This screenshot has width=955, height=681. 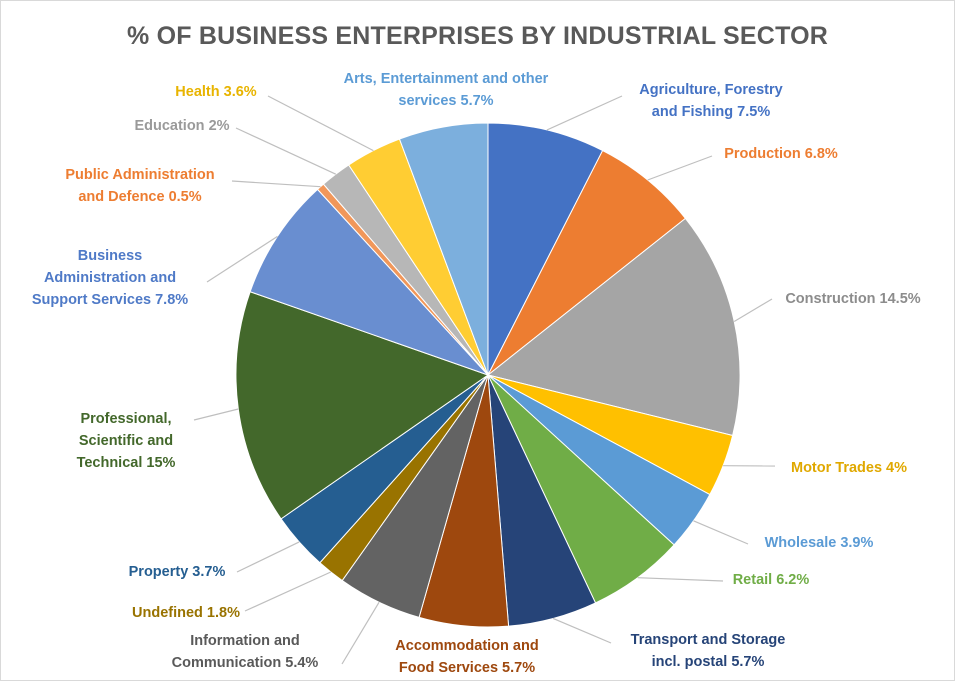 I want to click on pie-slice-business-administration-and-support-services, so click(x=369, y=282).